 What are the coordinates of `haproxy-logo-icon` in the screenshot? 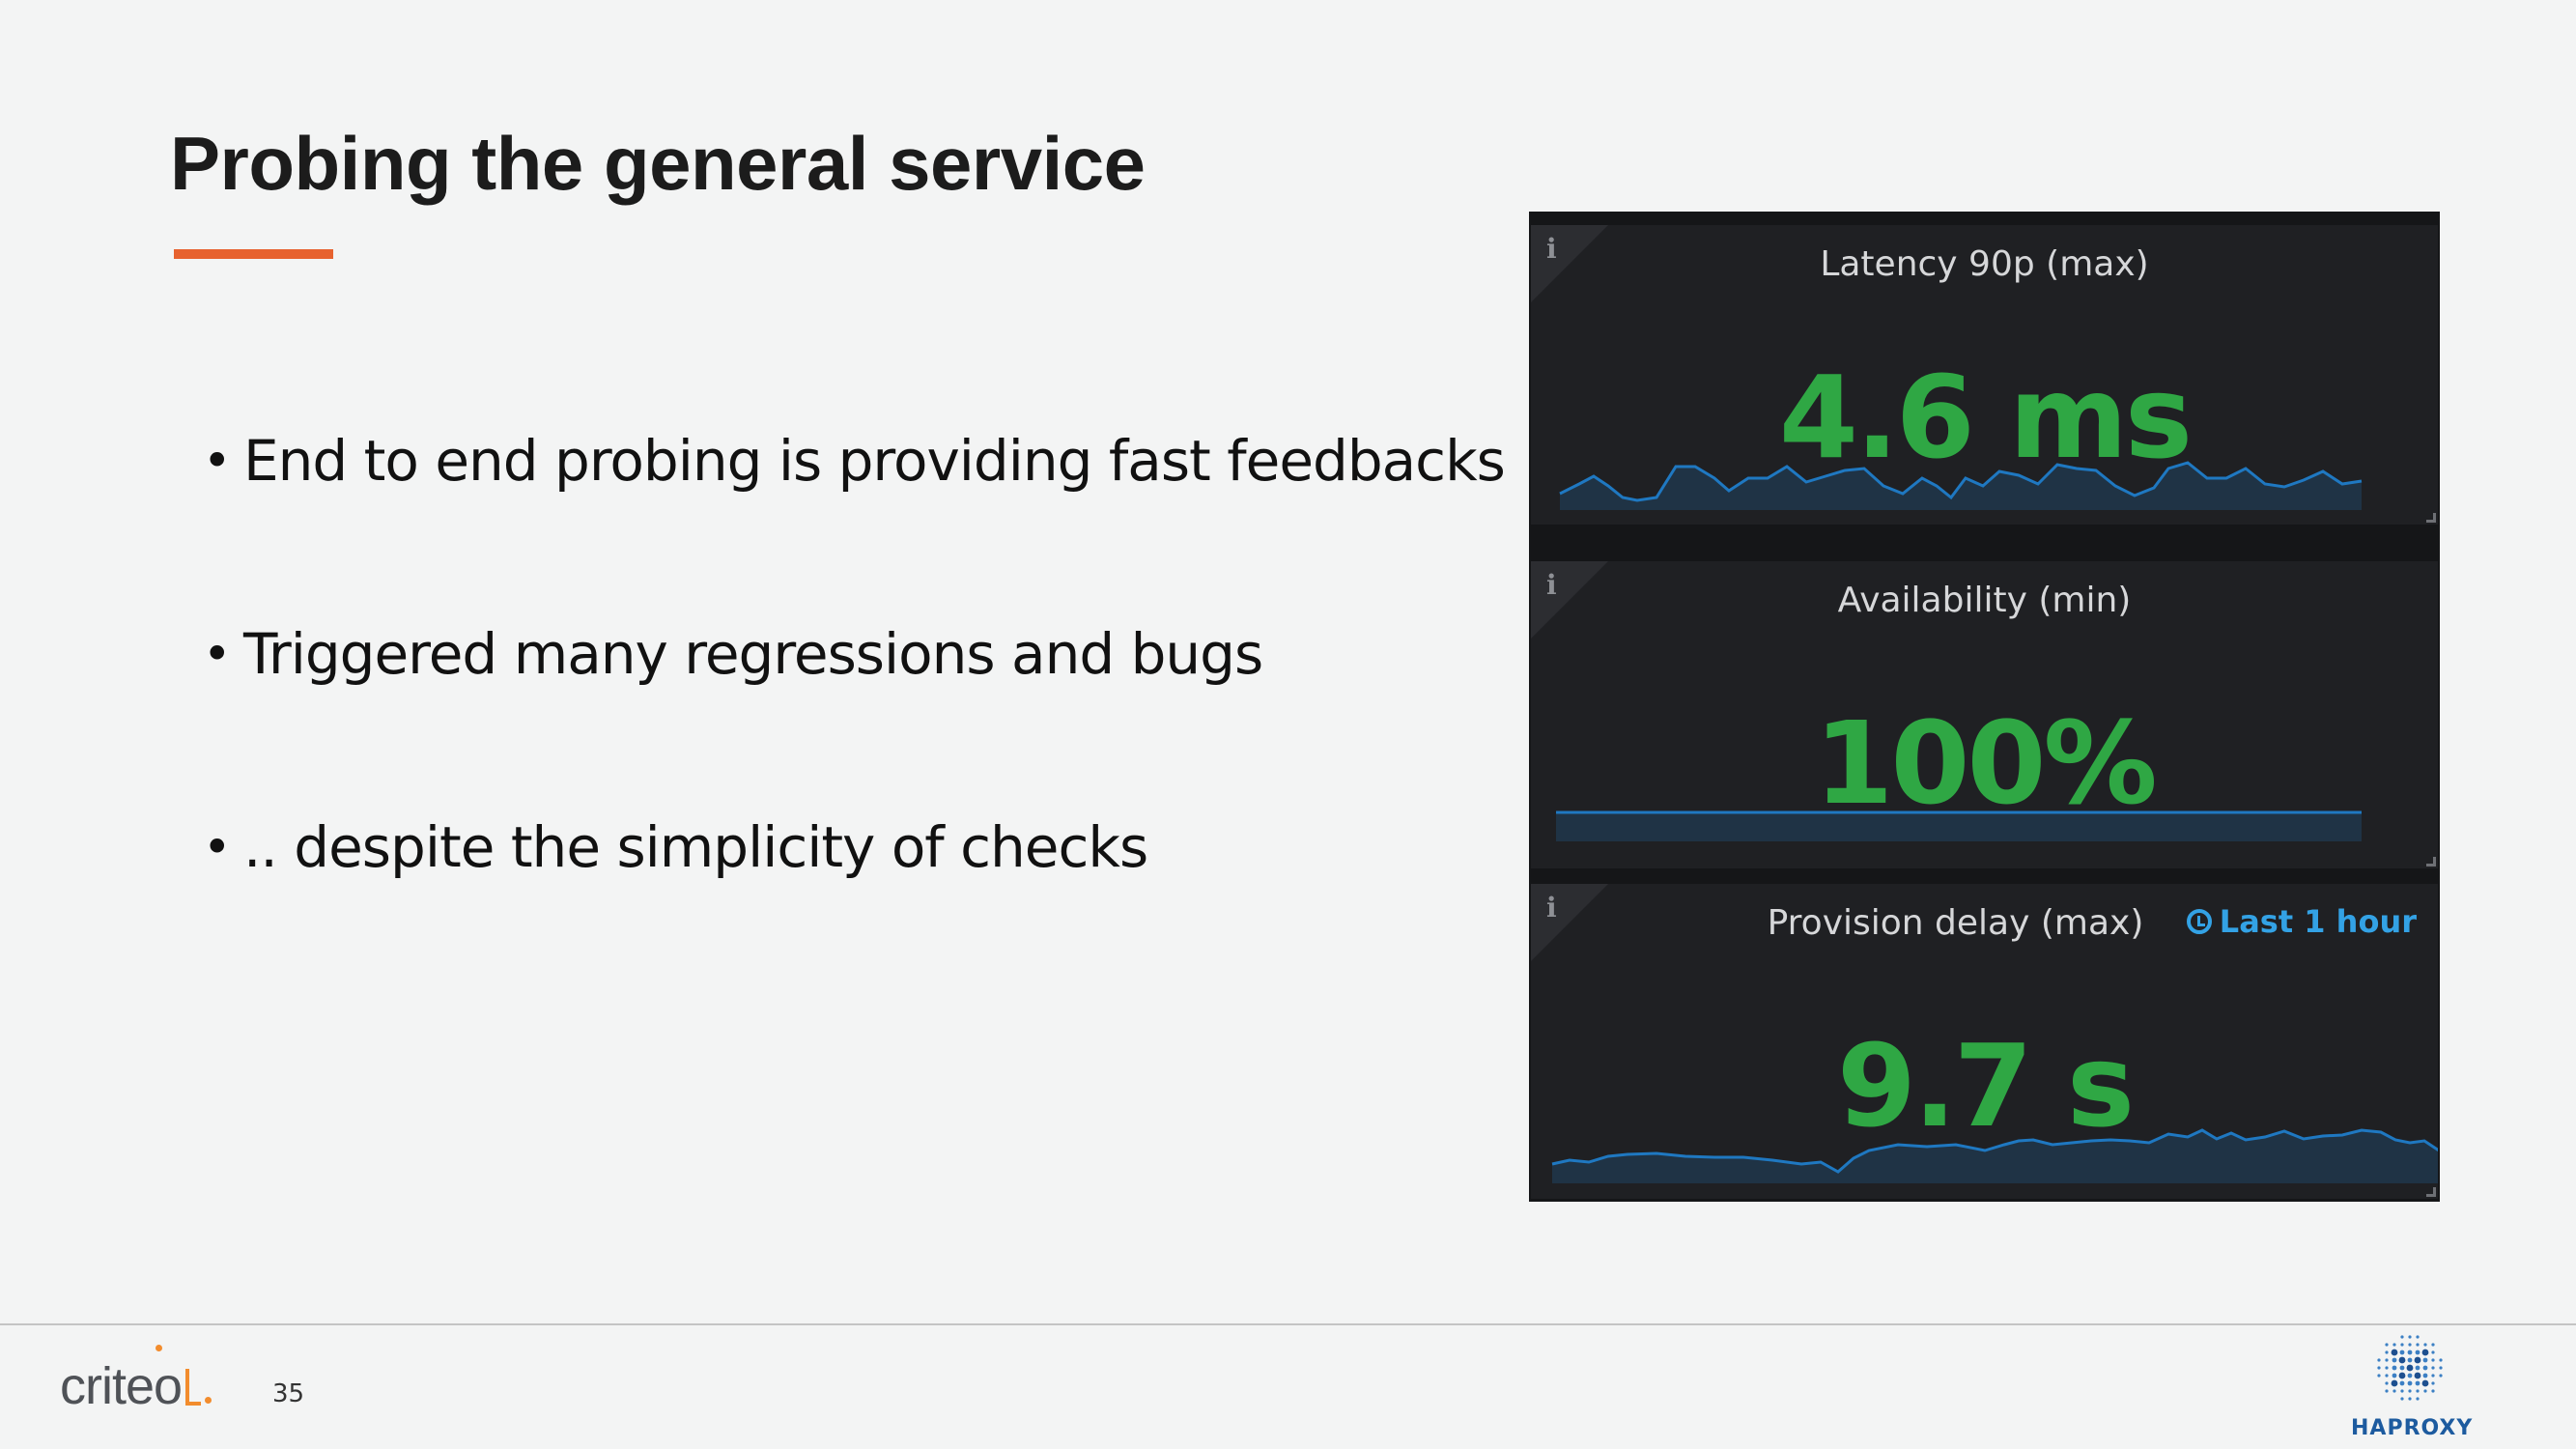 It's located at (2410, 1368).